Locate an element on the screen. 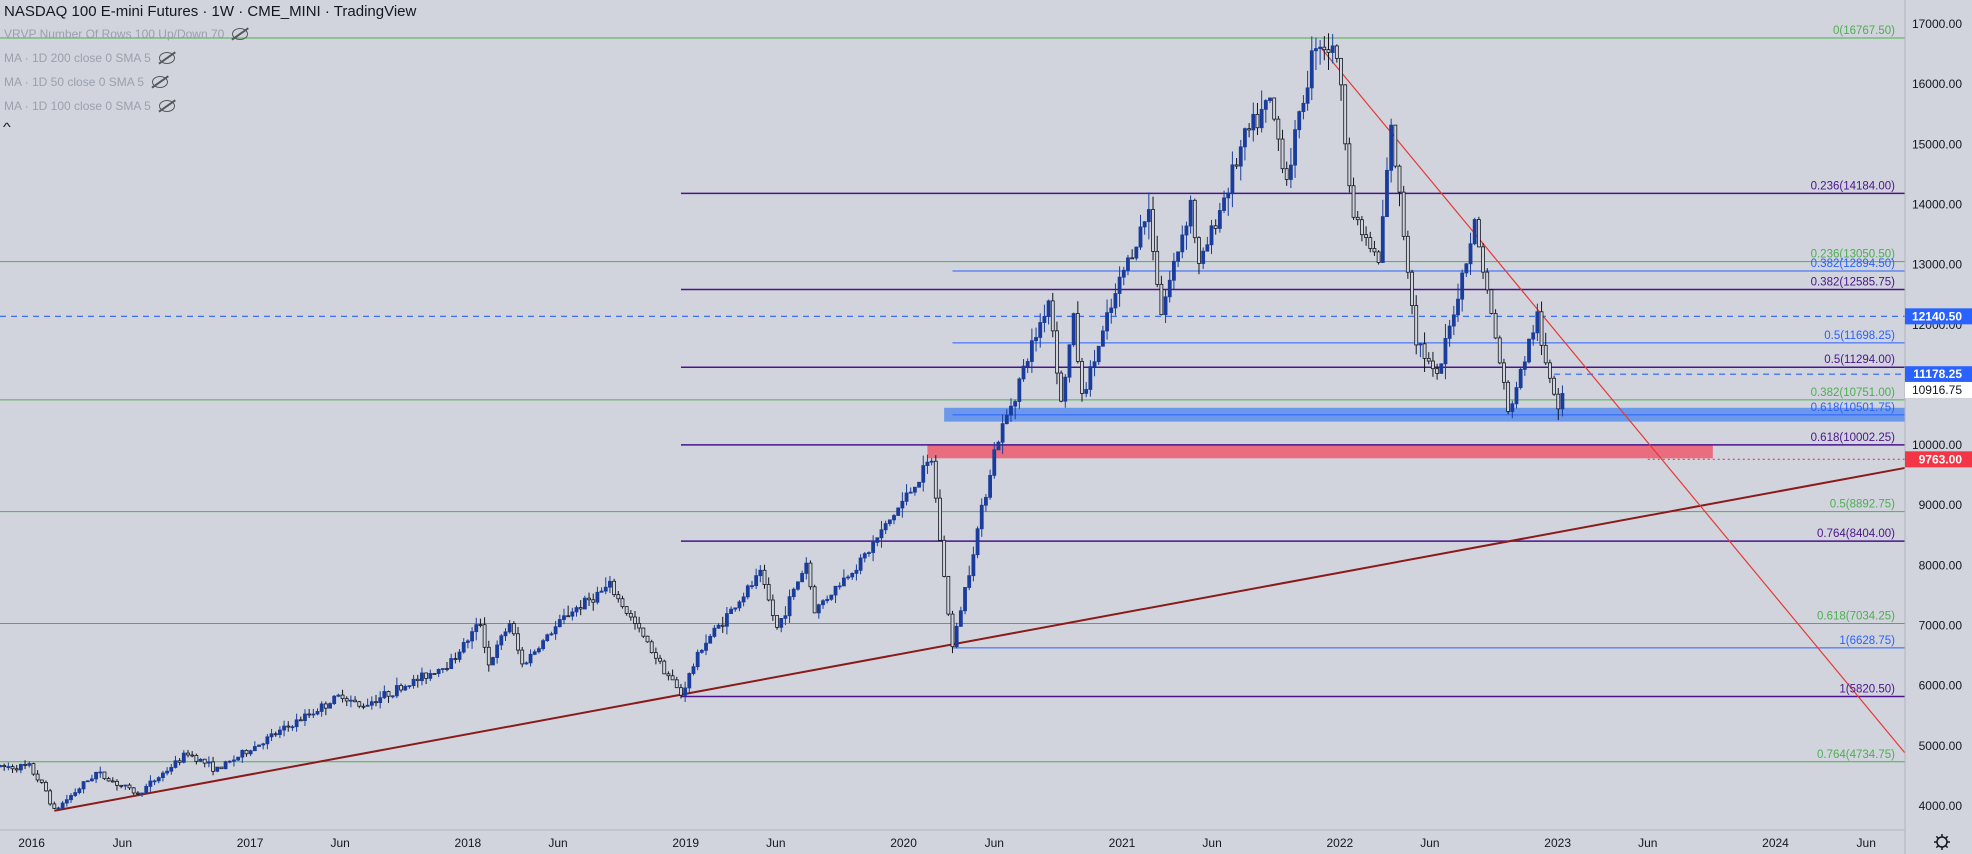 This screenshot has width=1972, height=854. indicator-label: MA · 1D 100 close 0 SMA 5 is located at coordinates (77, 106).